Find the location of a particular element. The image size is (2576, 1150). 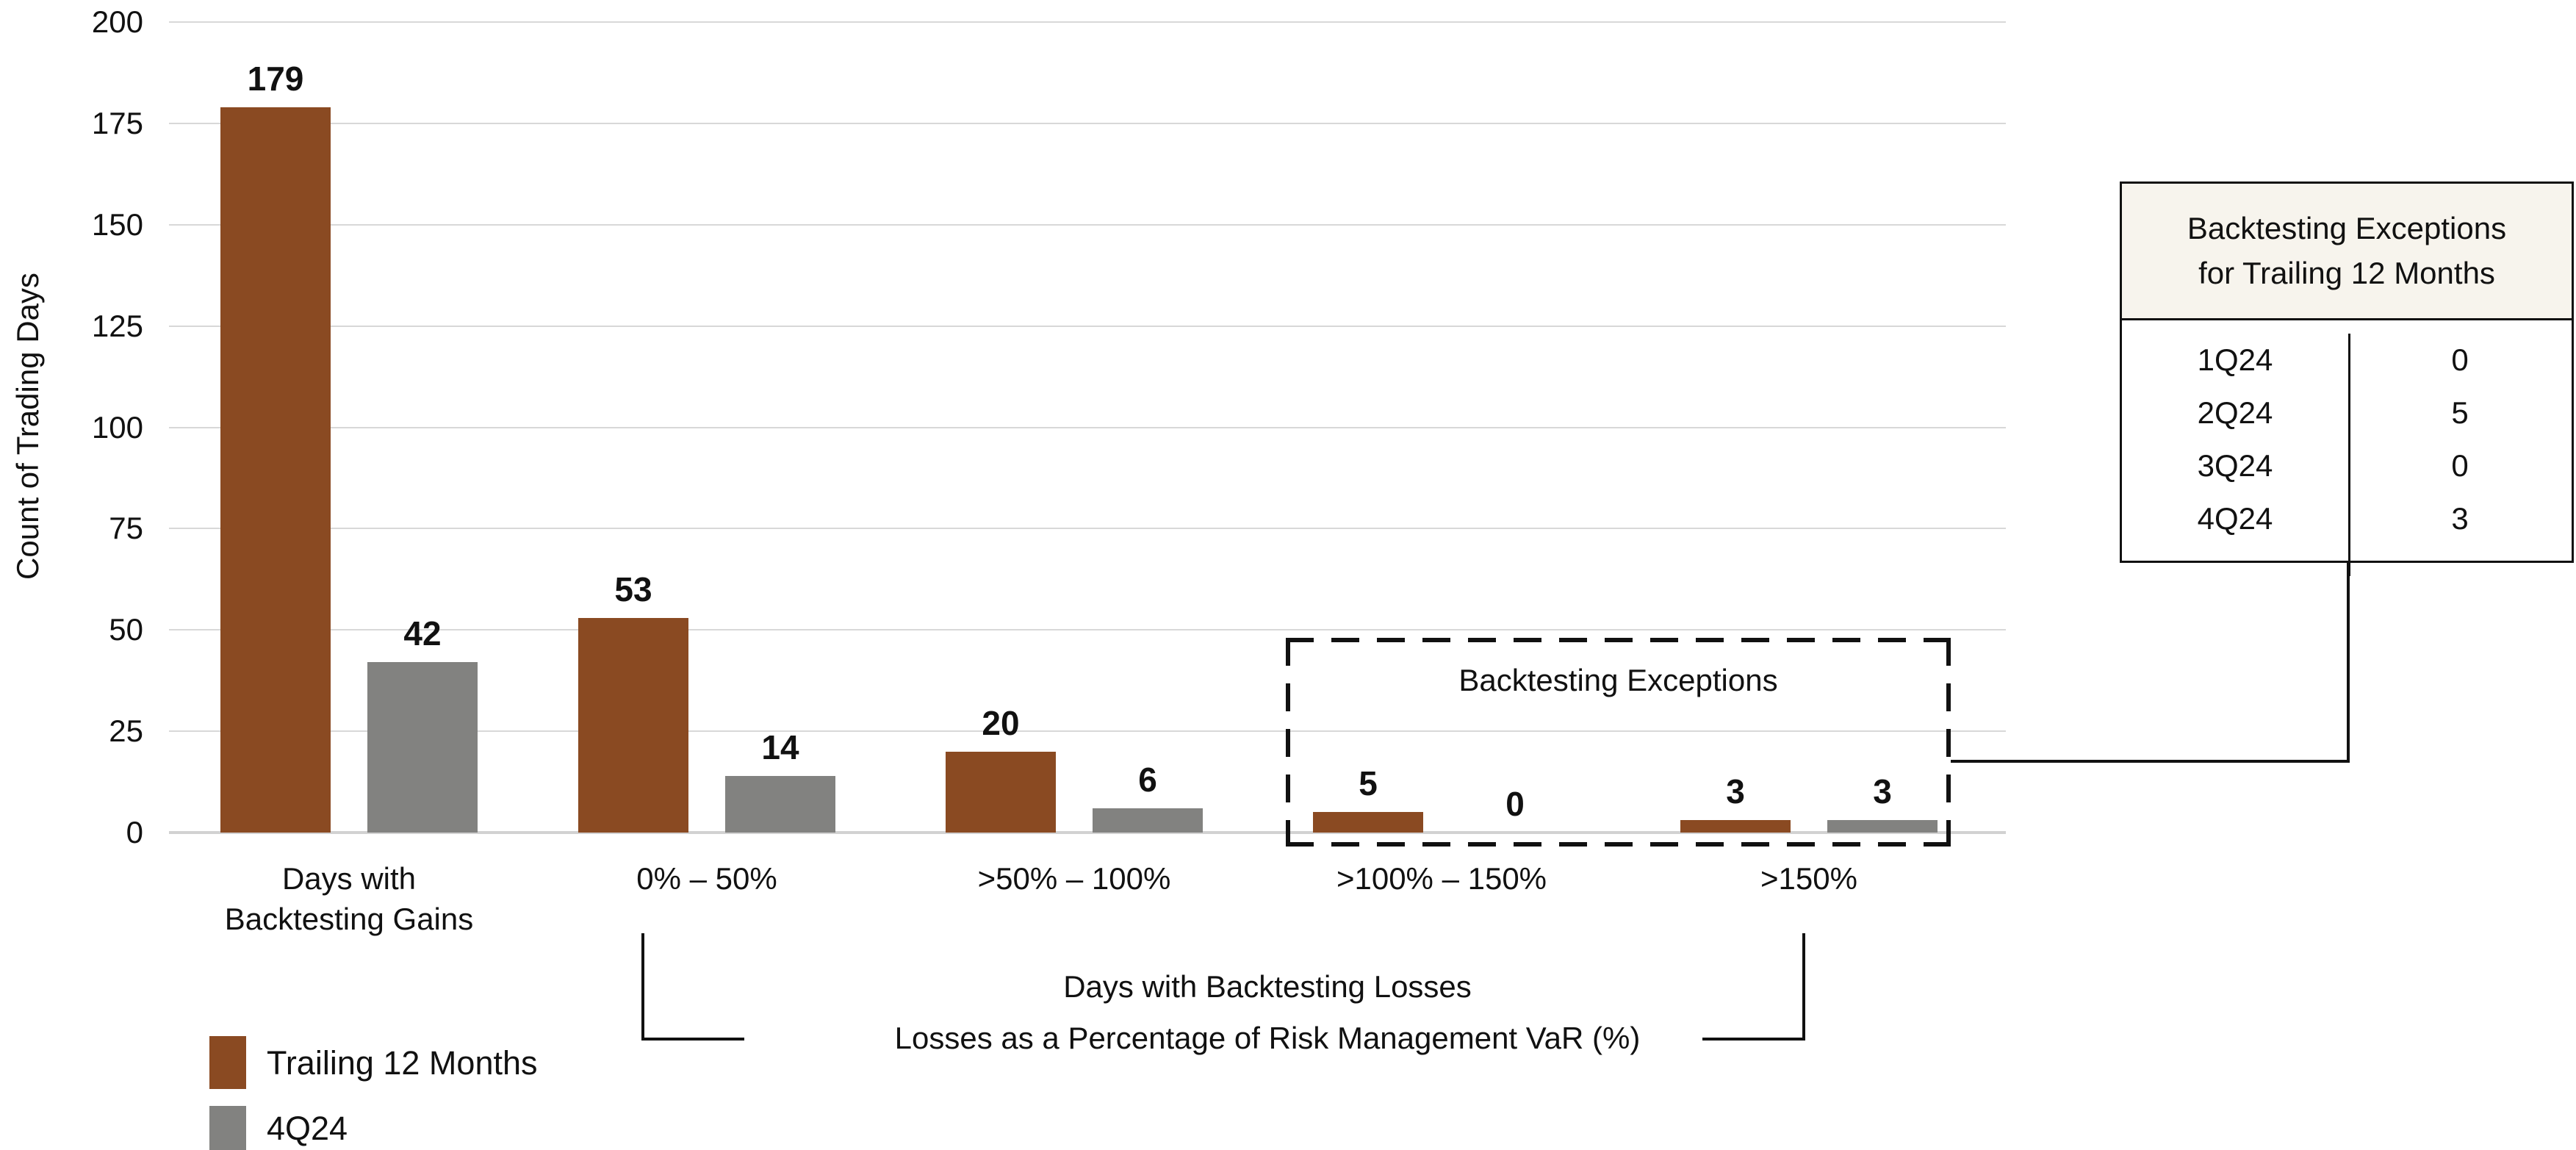

exceptions-table-body: 1Q24 0 2Q24 5 3Q24 0 4Q24 3 is located at coordinates (2347, 455).